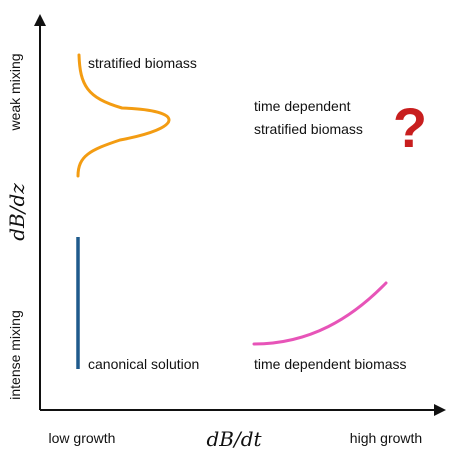 The image size is (459, 453). Describe the element at coordinates (386, 438) in the screenshot. I see `x-high-label: high growth` at that location.